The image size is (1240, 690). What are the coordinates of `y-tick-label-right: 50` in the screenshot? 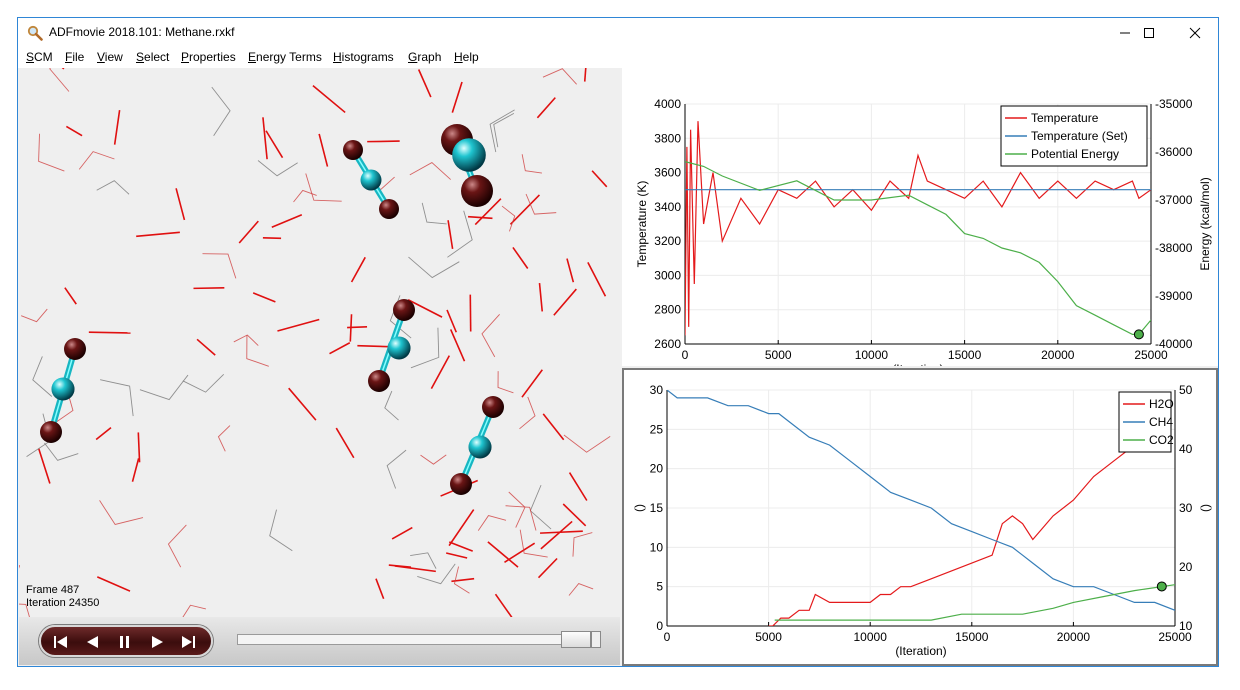 It's located at (1186, 390).